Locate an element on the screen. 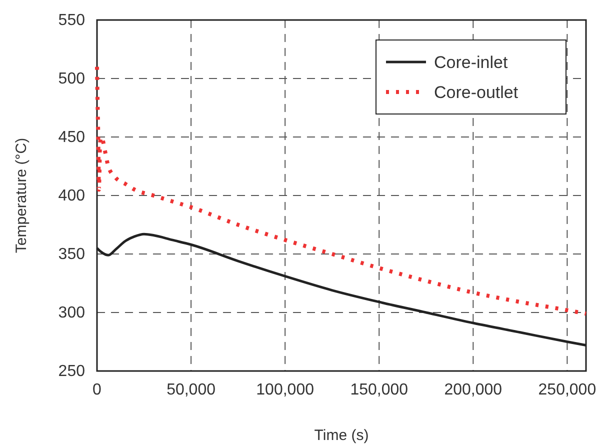 Image resolution: width=600 pixels, height=446 pixels. y-tick-label: 500 is located at coordinates (72, 79).